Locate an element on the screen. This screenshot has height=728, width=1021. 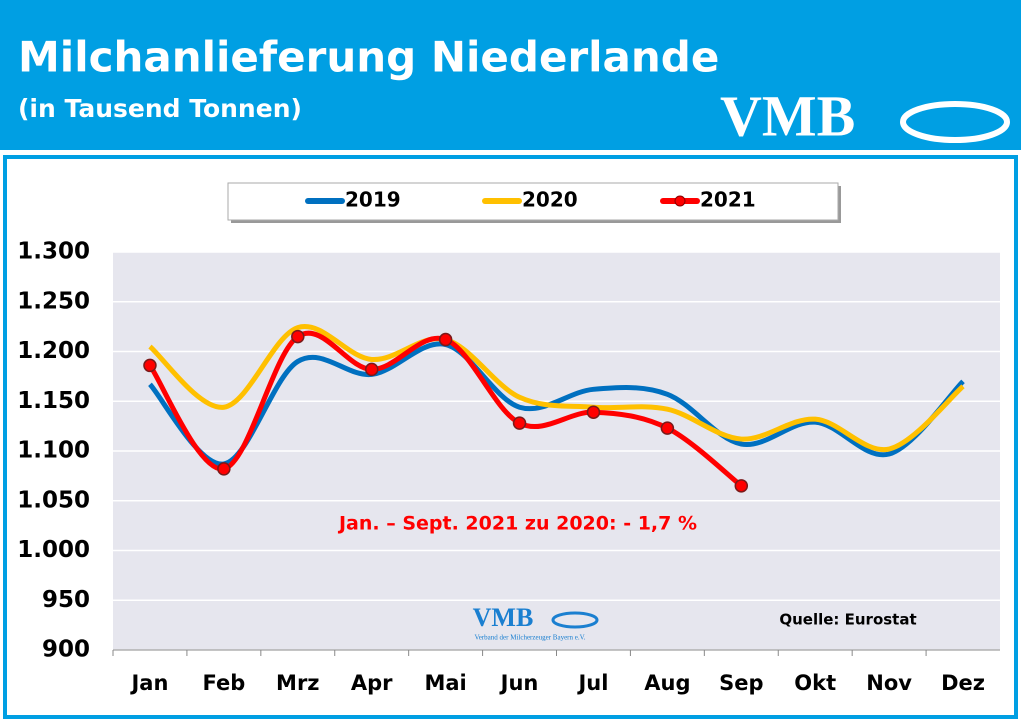
x-tick-label: Jan is located at coordinates (148, 683).